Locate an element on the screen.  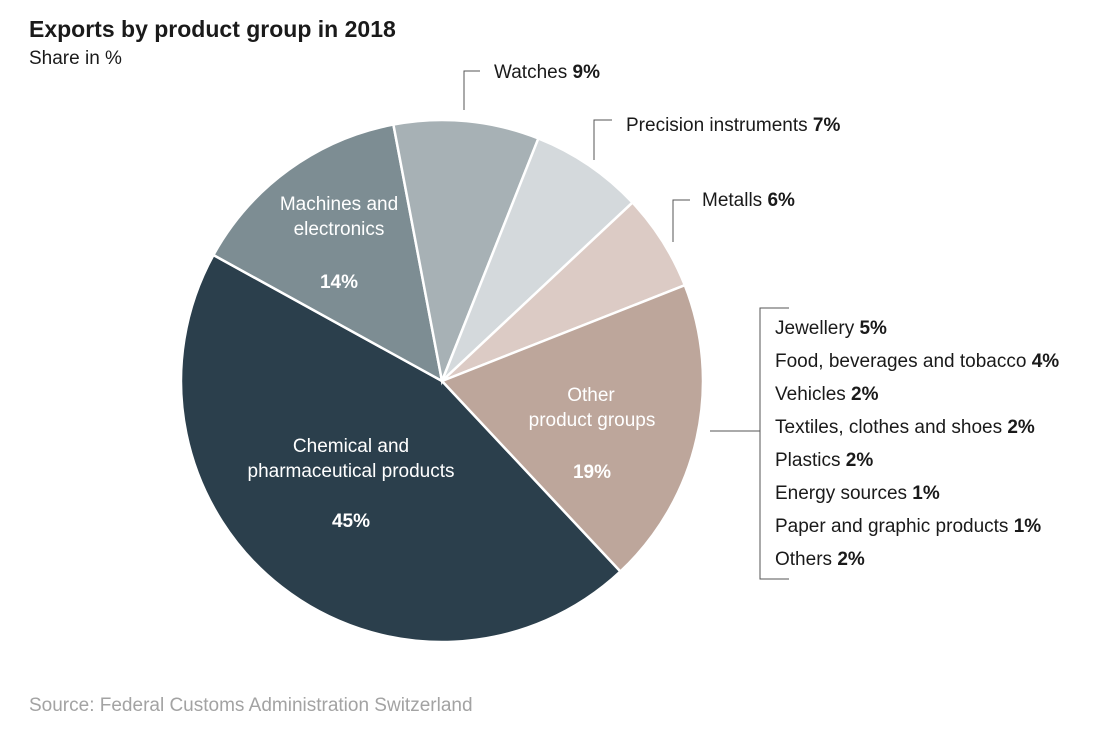
pie-slice-machines-and-electronics is located at coordinates (327, 253).